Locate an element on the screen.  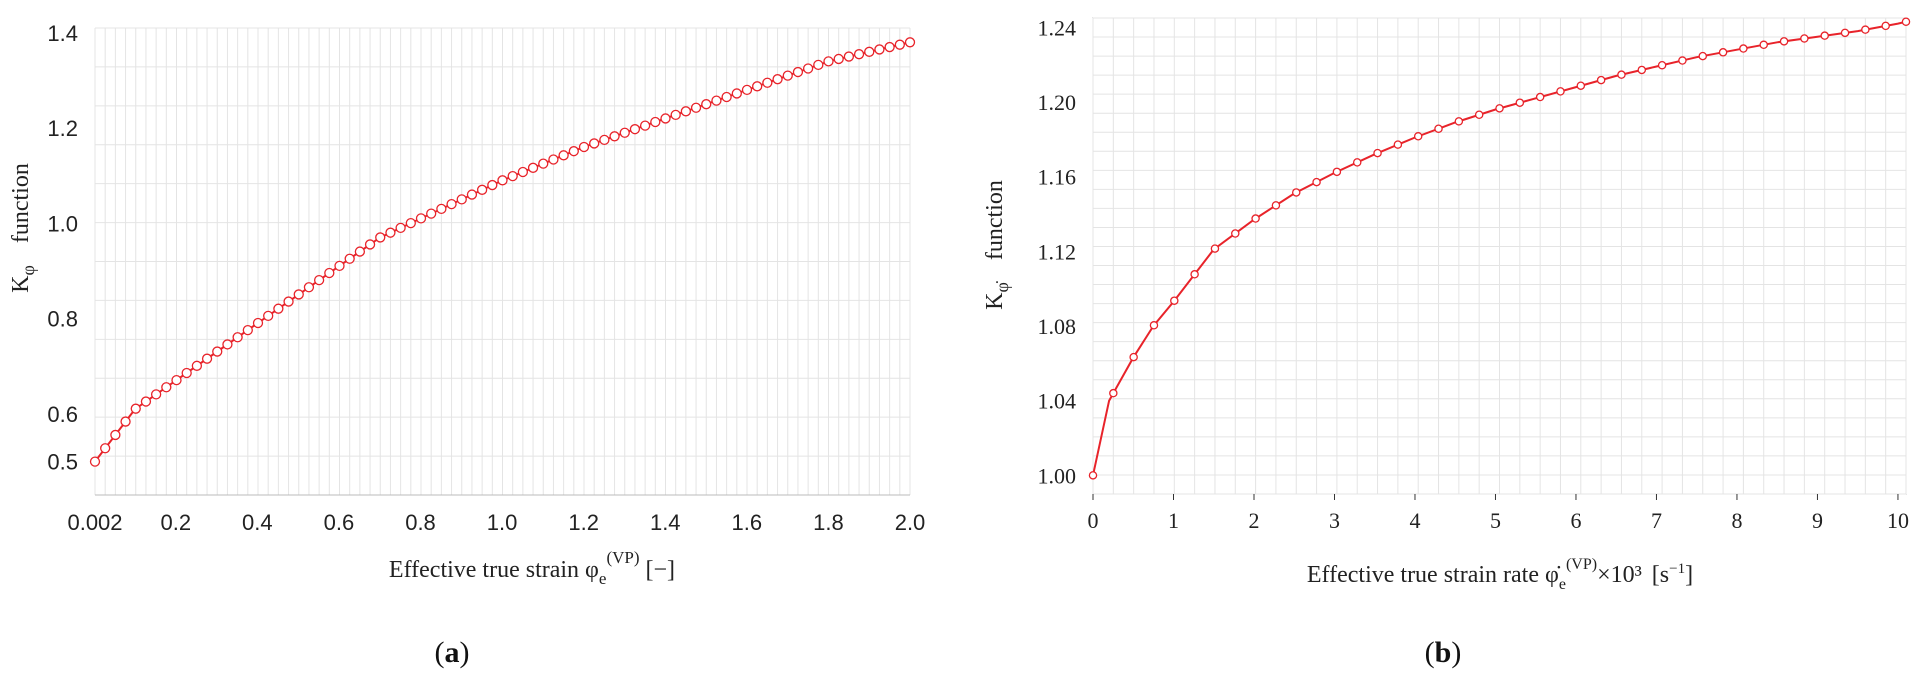
chart-a-x-tick-label: 0.2 is located at coordinates (175, 522).